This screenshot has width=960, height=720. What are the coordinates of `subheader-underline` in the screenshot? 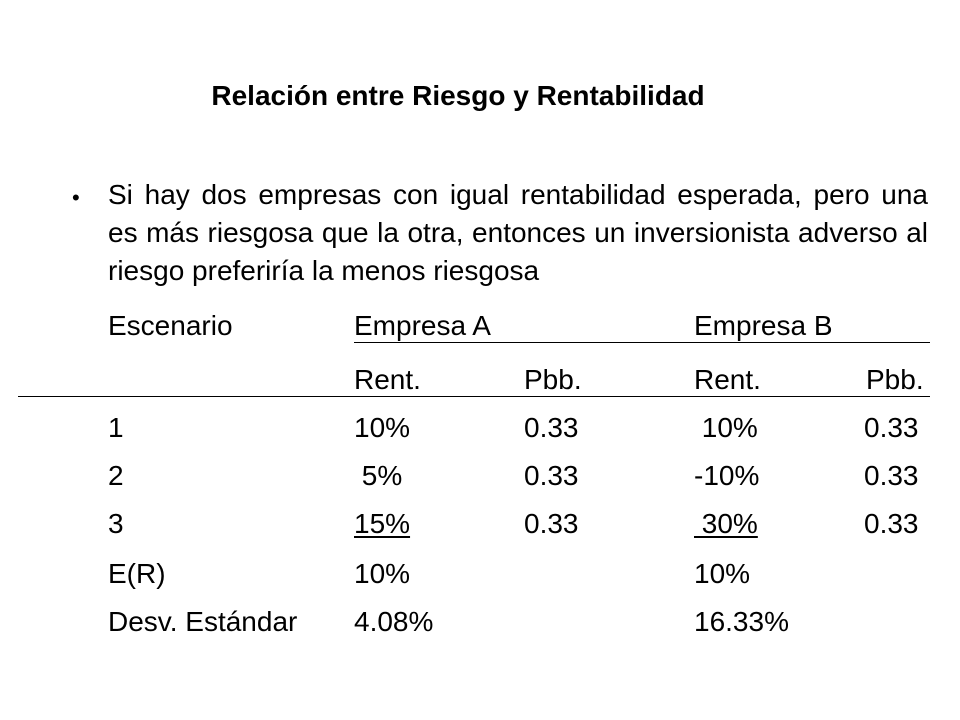 It's located at (474, 396).